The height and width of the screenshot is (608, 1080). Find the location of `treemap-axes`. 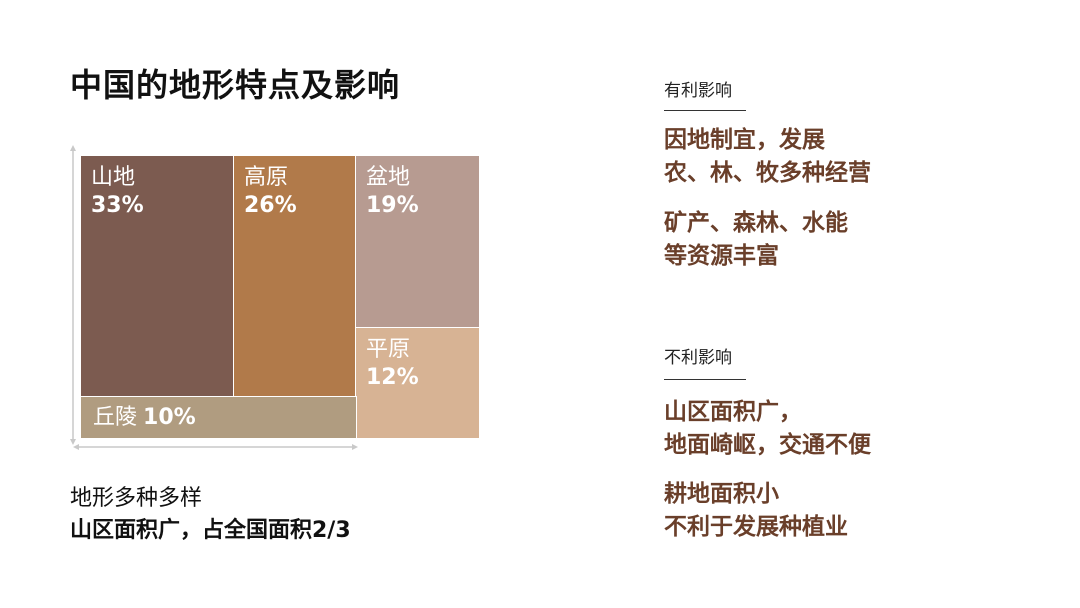

treemap-axes is located at coordinates (214, 297).